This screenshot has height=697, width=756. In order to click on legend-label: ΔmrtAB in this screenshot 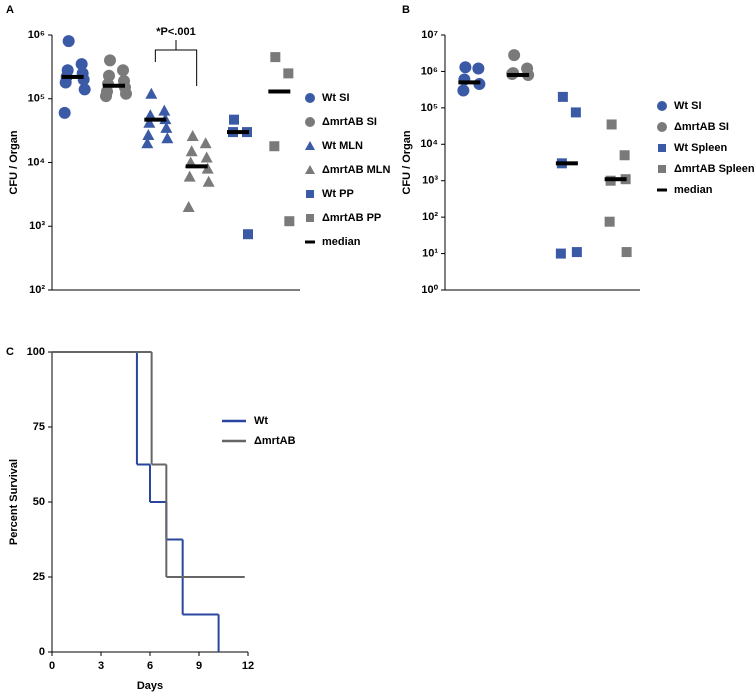, I will do `click(275, 441)`.